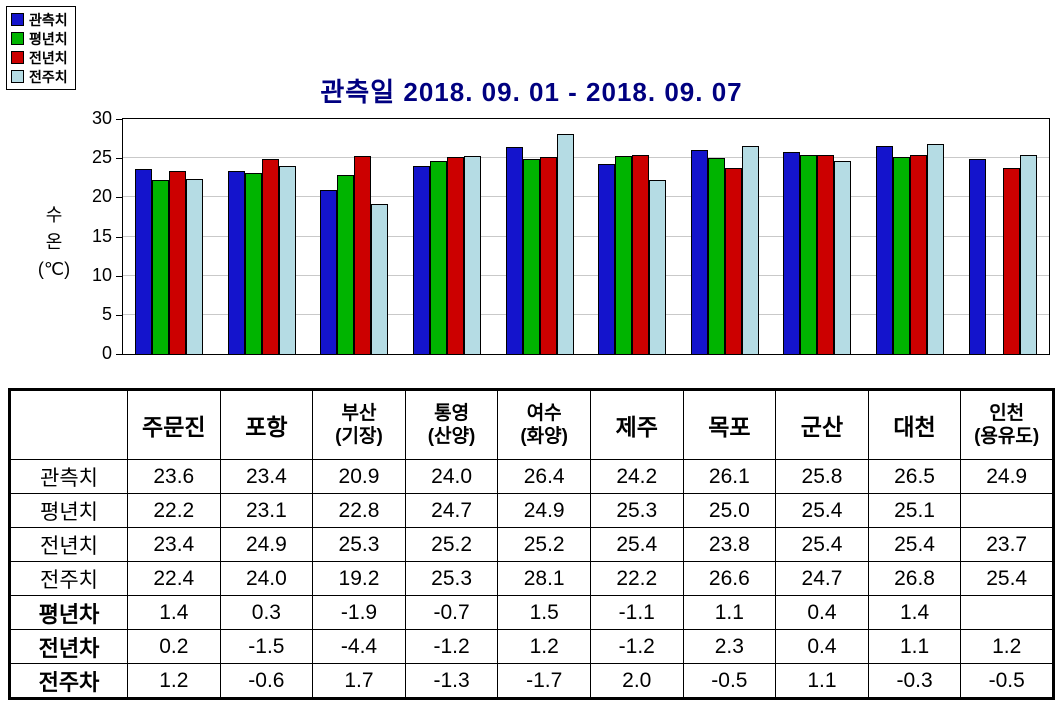 The width and height of the screenshot is (1063, 722). I want to click on table-cell: 28.1, so click(544, 578).